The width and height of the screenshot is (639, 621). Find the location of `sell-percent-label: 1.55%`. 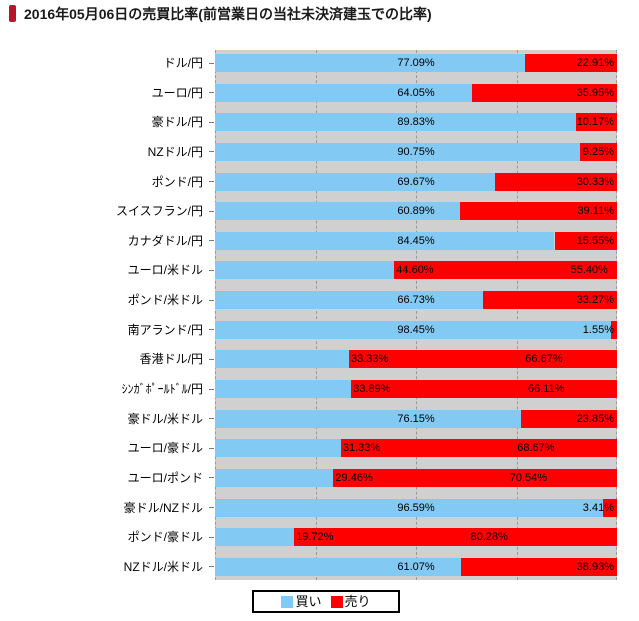

sell-percent-label: 1.55% is located at coordinates (598, 329).